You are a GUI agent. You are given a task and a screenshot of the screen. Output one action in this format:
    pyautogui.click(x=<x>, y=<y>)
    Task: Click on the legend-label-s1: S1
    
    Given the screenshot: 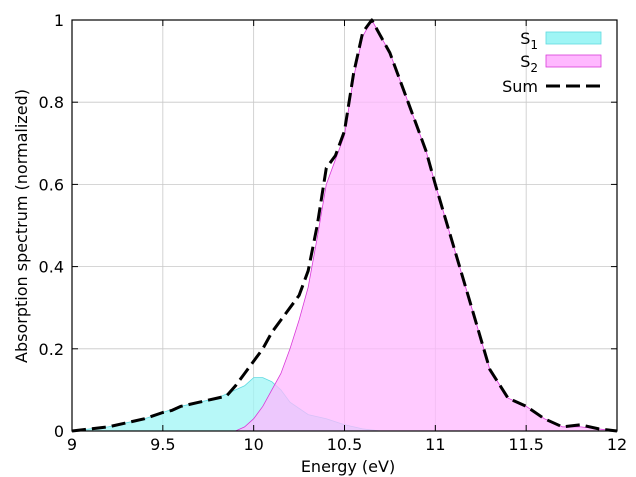 What is the action you would take?
    pyautogui.click(x=529, y=40)
    